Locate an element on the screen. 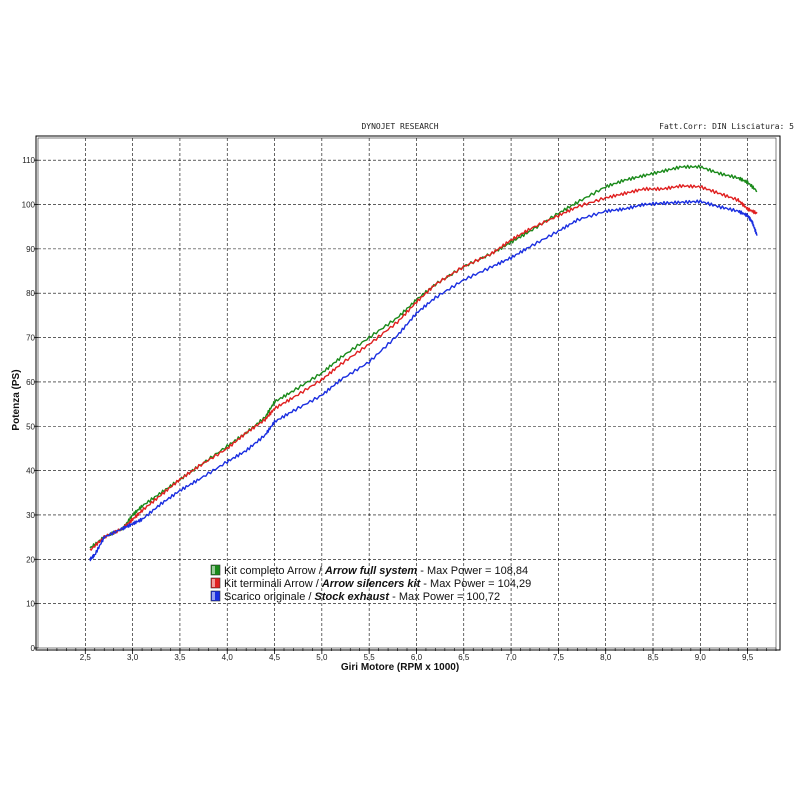 The image size is (800, 800). x-tick-label: 8,0 is located at coordinates (606, 657).